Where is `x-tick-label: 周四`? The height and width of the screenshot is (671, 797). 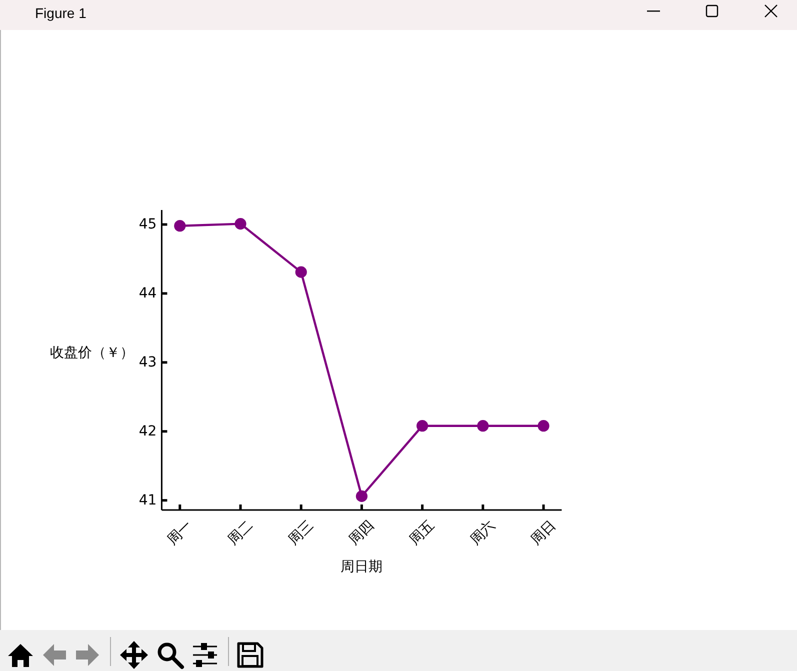
x-tick-label: 周四 is located at coordinates (362, 533).